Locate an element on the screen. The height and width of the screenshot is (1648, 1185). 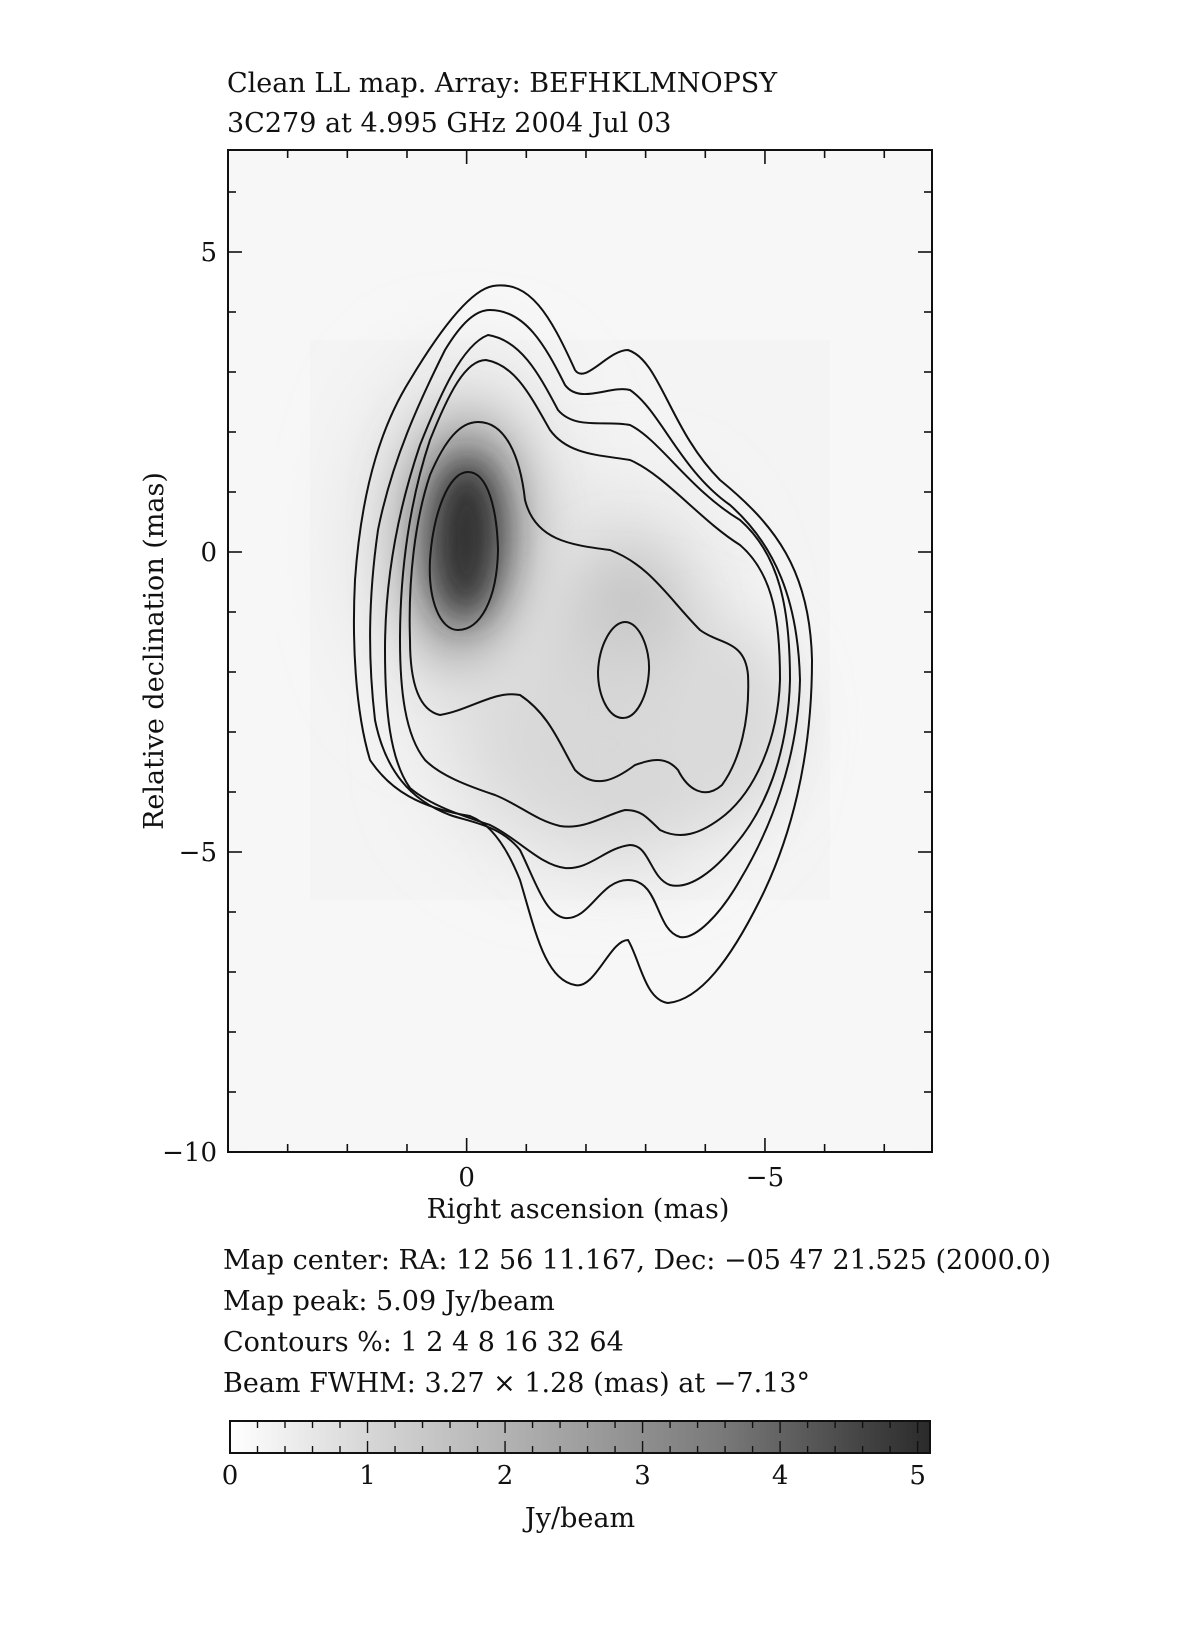
chart-subtitle: 3C279 at 4.995 GHz 2004 Jul 03 is located at coordinates (449, 123).